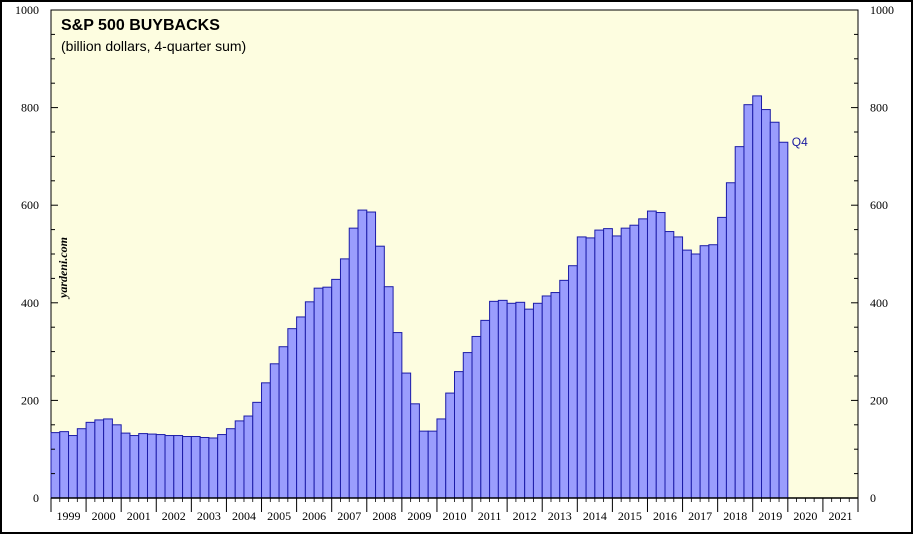 The height and width of the screenshot is (534, 913). I want to click on y-tick-label-right: 1000, so click(882, 10).